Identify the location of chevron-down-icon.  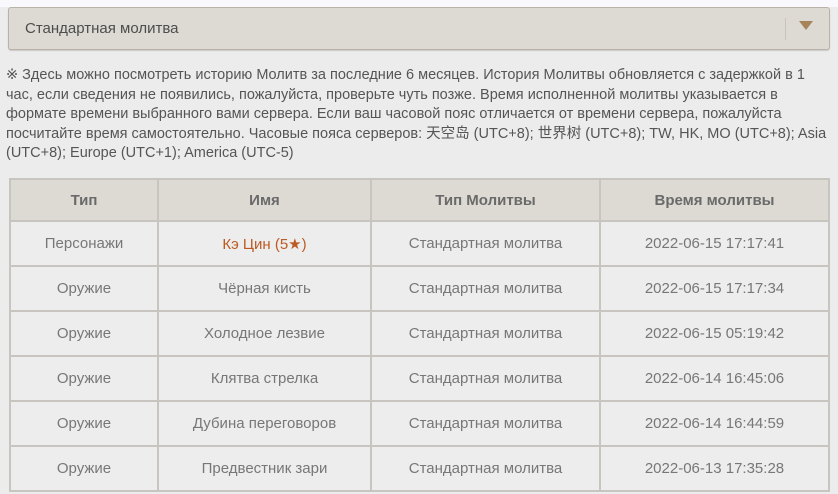
(806, 25).